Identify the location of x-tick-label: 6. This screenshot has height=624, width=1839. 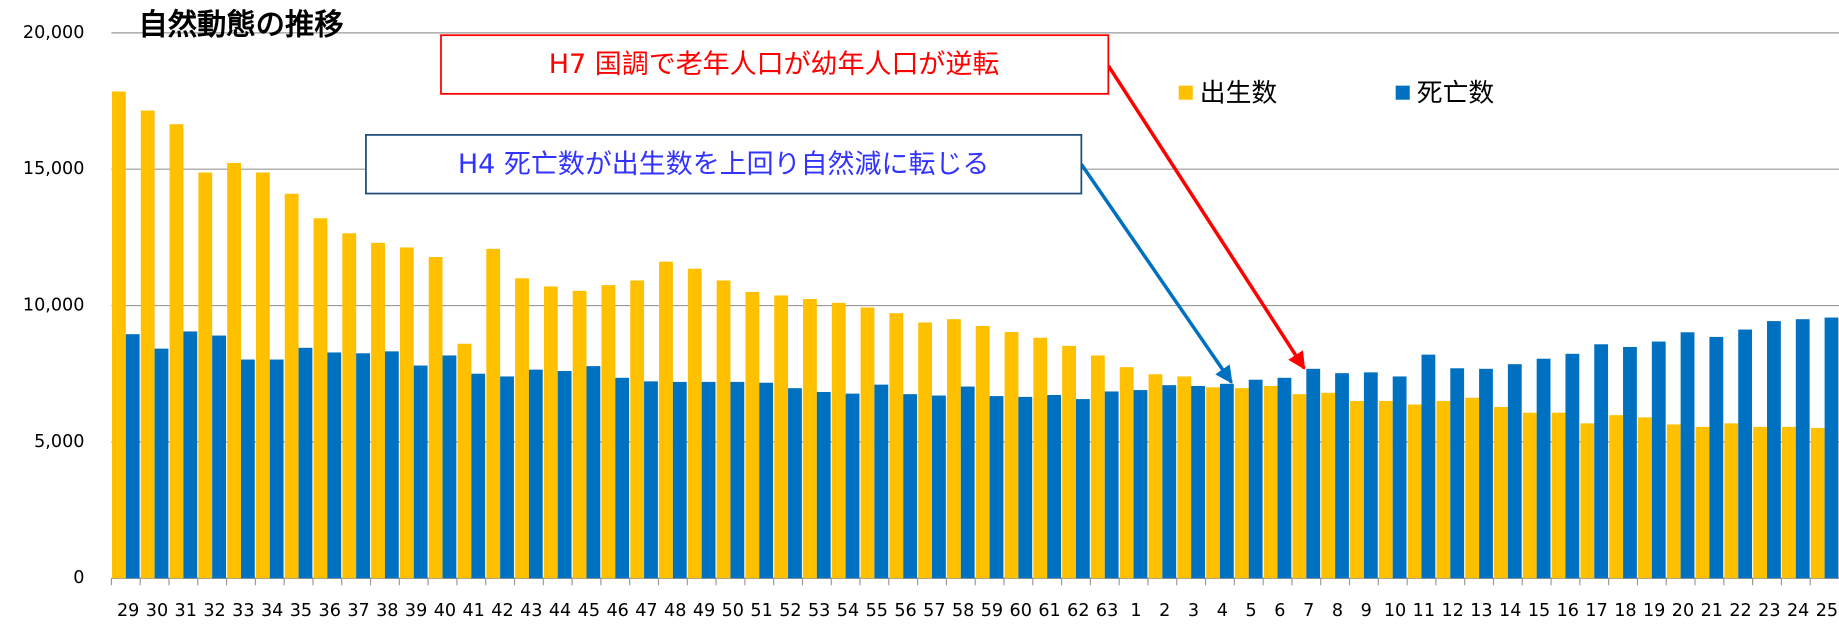
(1279, 611).